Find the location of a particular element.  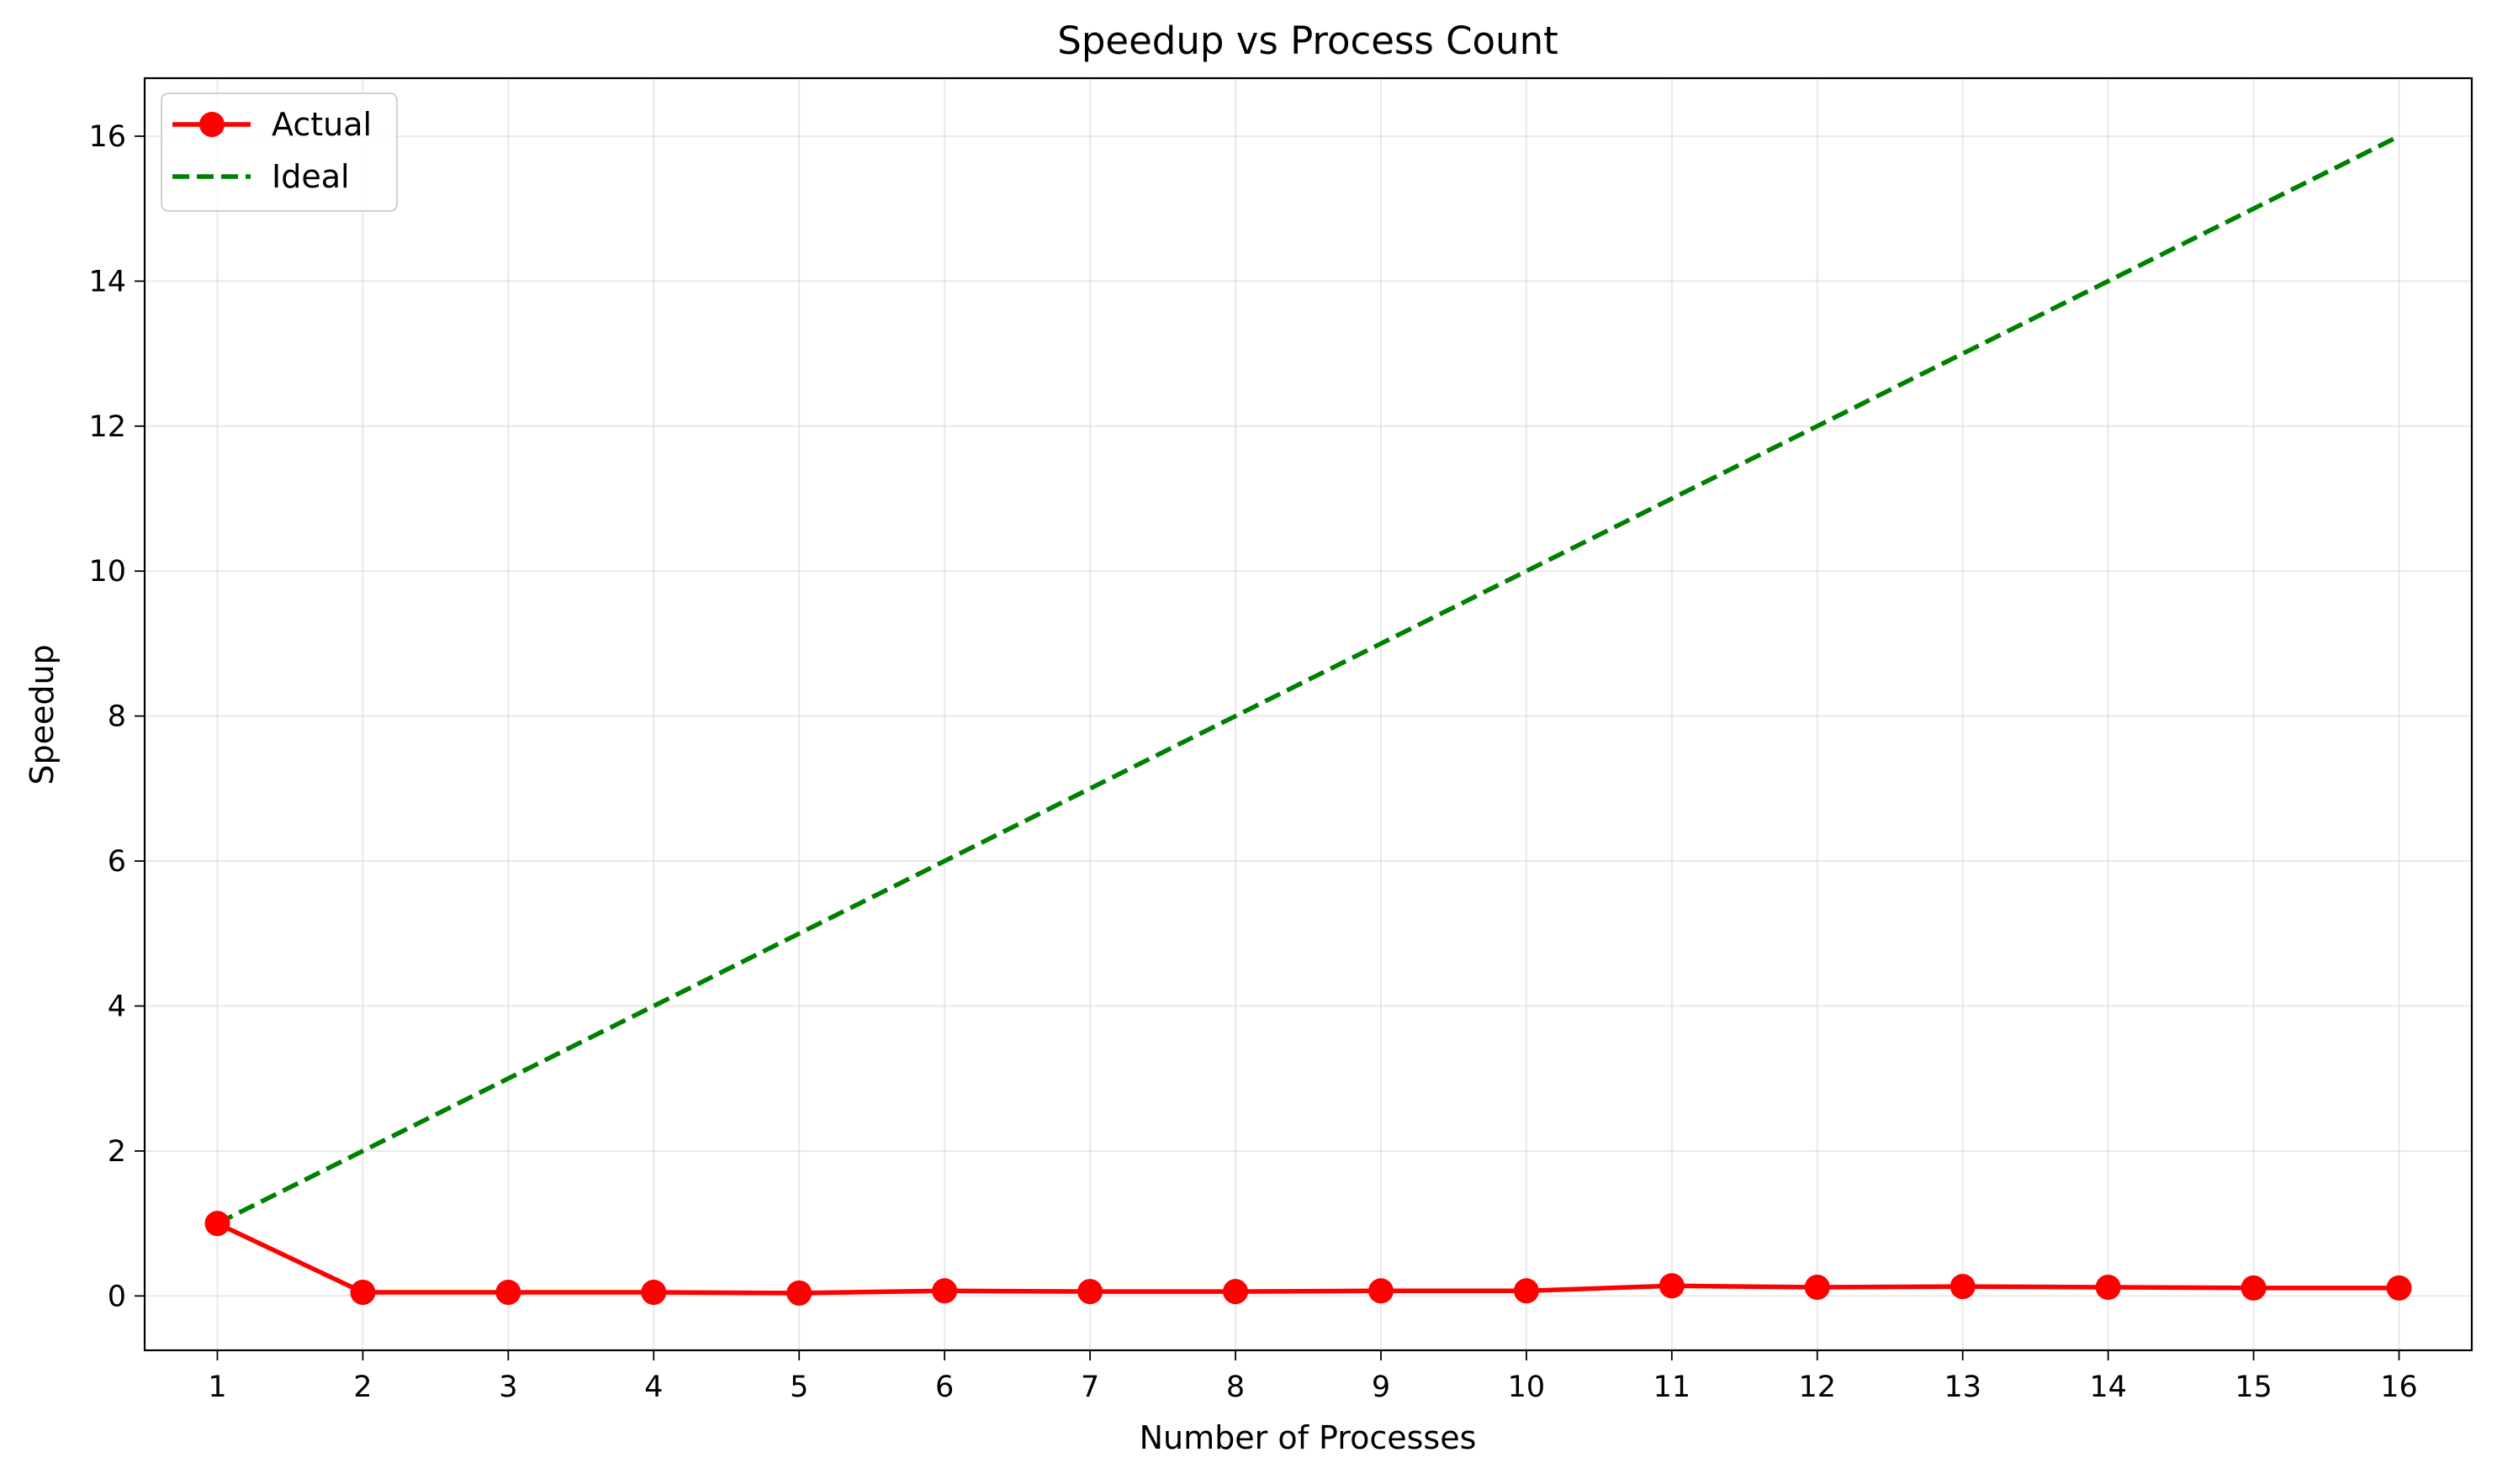

x-tick-label: 6 is located at coordinates (944, 1387).